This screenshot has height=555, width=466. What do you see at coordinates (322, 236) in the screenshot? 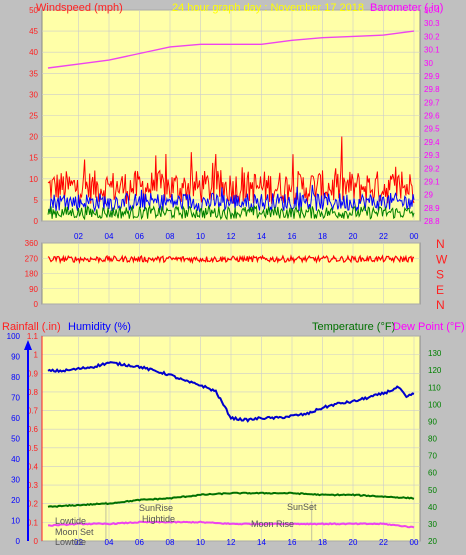
I see `wind-x-tick: 18` at bounding box center [322, 236].